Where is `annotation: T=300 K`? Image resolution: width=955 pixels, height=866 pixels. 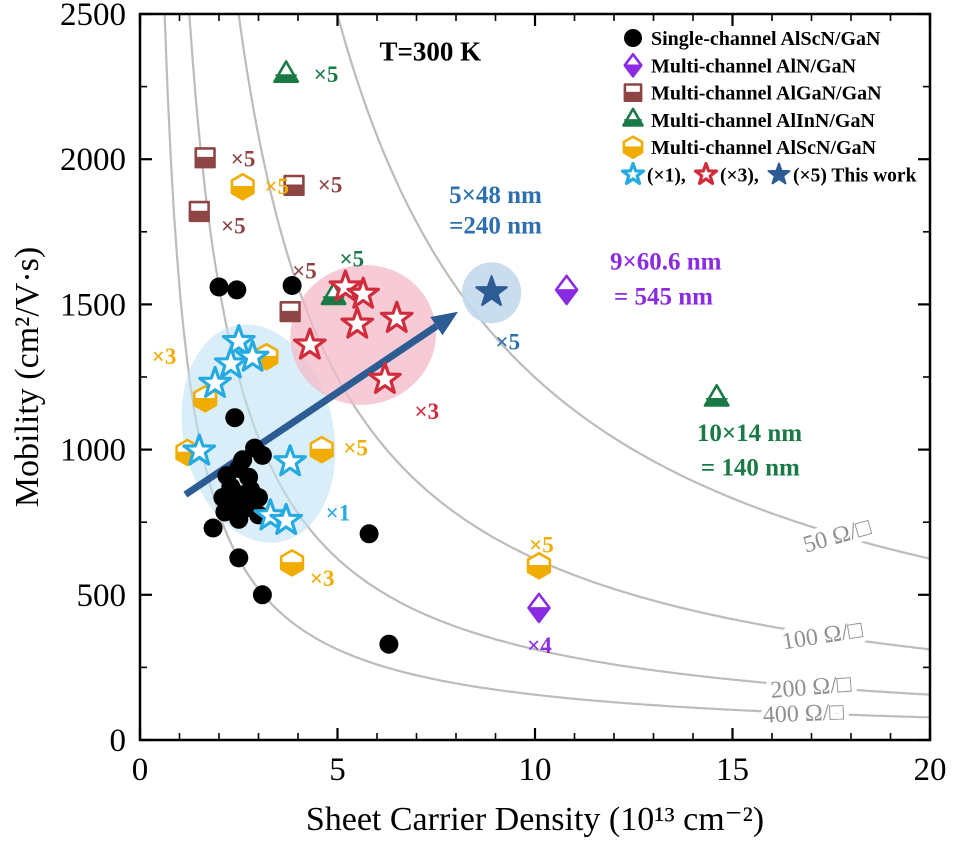 annotation: T=300 K is located at coordinates (430, 52).